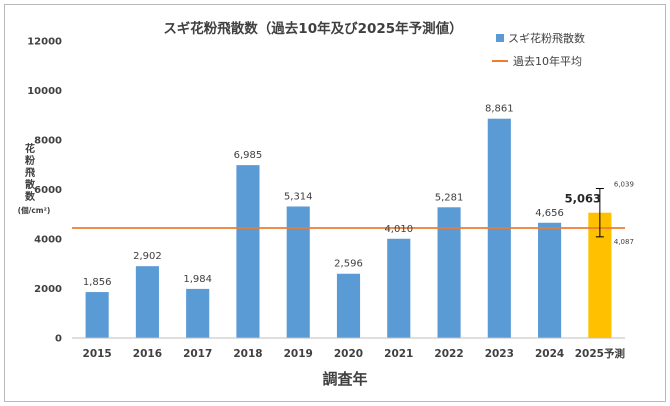 This screenshot has height=406, width=670. I want to click on x-tick-label: 2022, so click(448, 354).